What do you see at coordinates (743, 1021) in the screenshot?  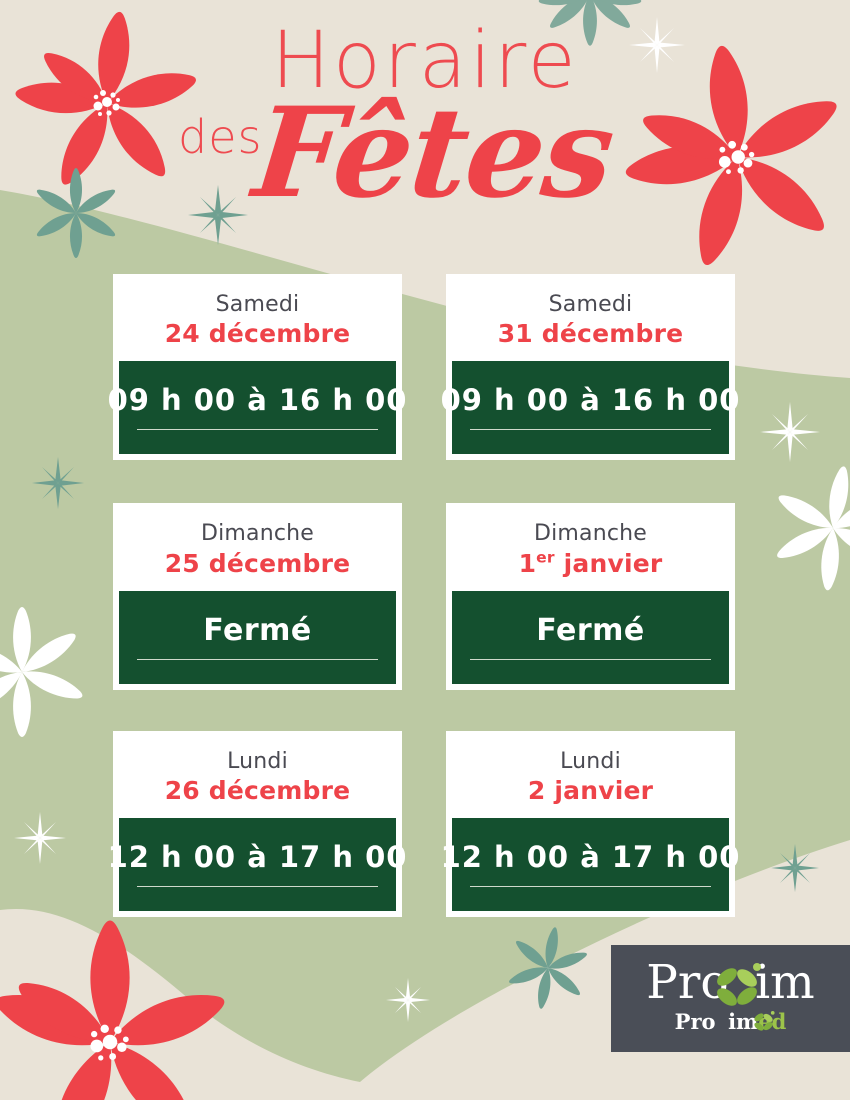 I see `logo-sub-suffix: im` at bounding box center [743, 1021].